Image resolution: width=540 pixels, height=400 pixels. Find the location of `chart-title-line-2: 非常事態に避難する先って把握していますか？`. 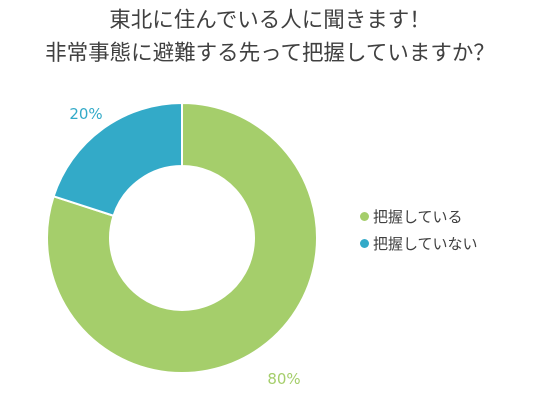

chart-title-line-2: 非常事態に避難する先って把握していますか？ is located at coordinates (270, 53).